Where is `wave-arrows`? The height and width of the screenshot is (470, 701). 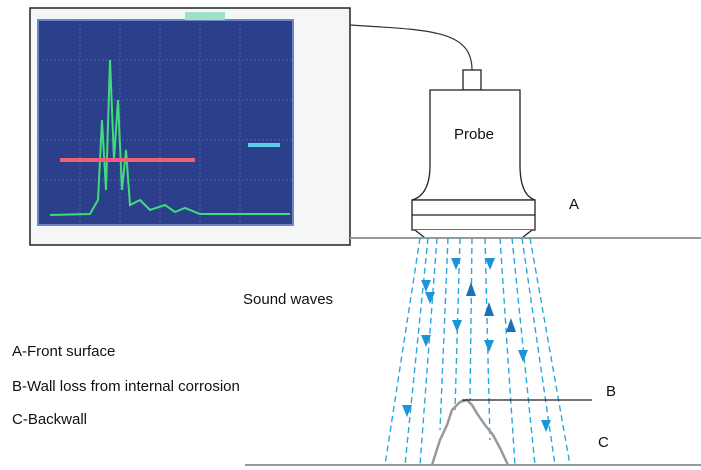 wave-arrows is located at coordinates (476, 345).